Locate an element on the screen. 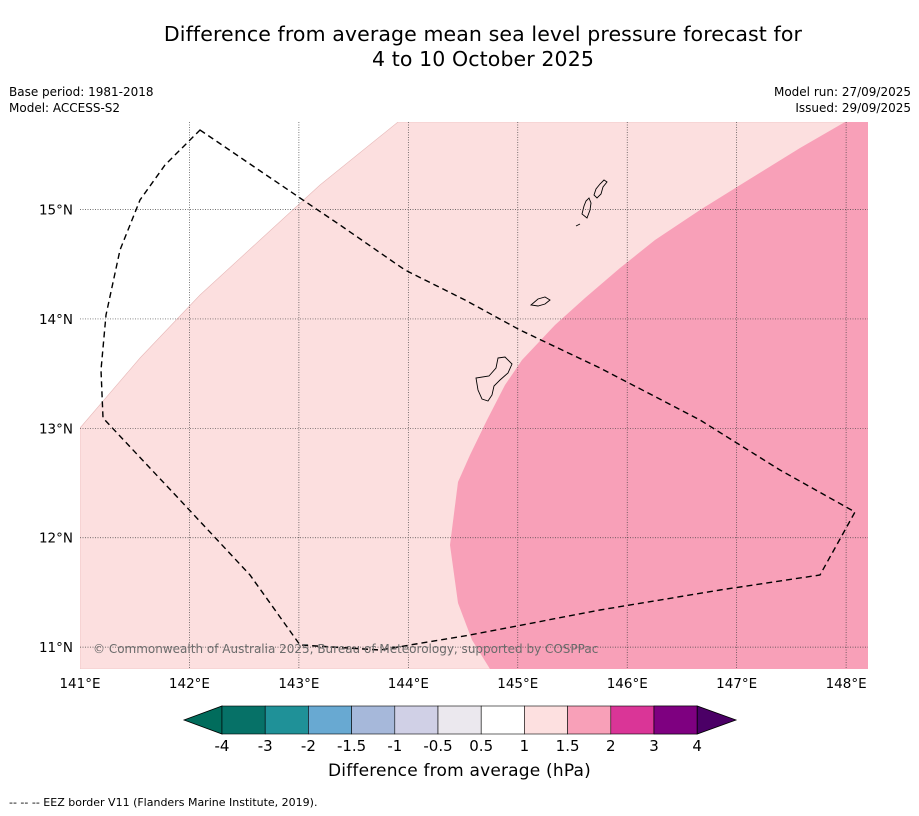 The width and height of the screenshot is (919, 816). colorbar-tick-label: 0.5 is located at coordinates (481, 746).